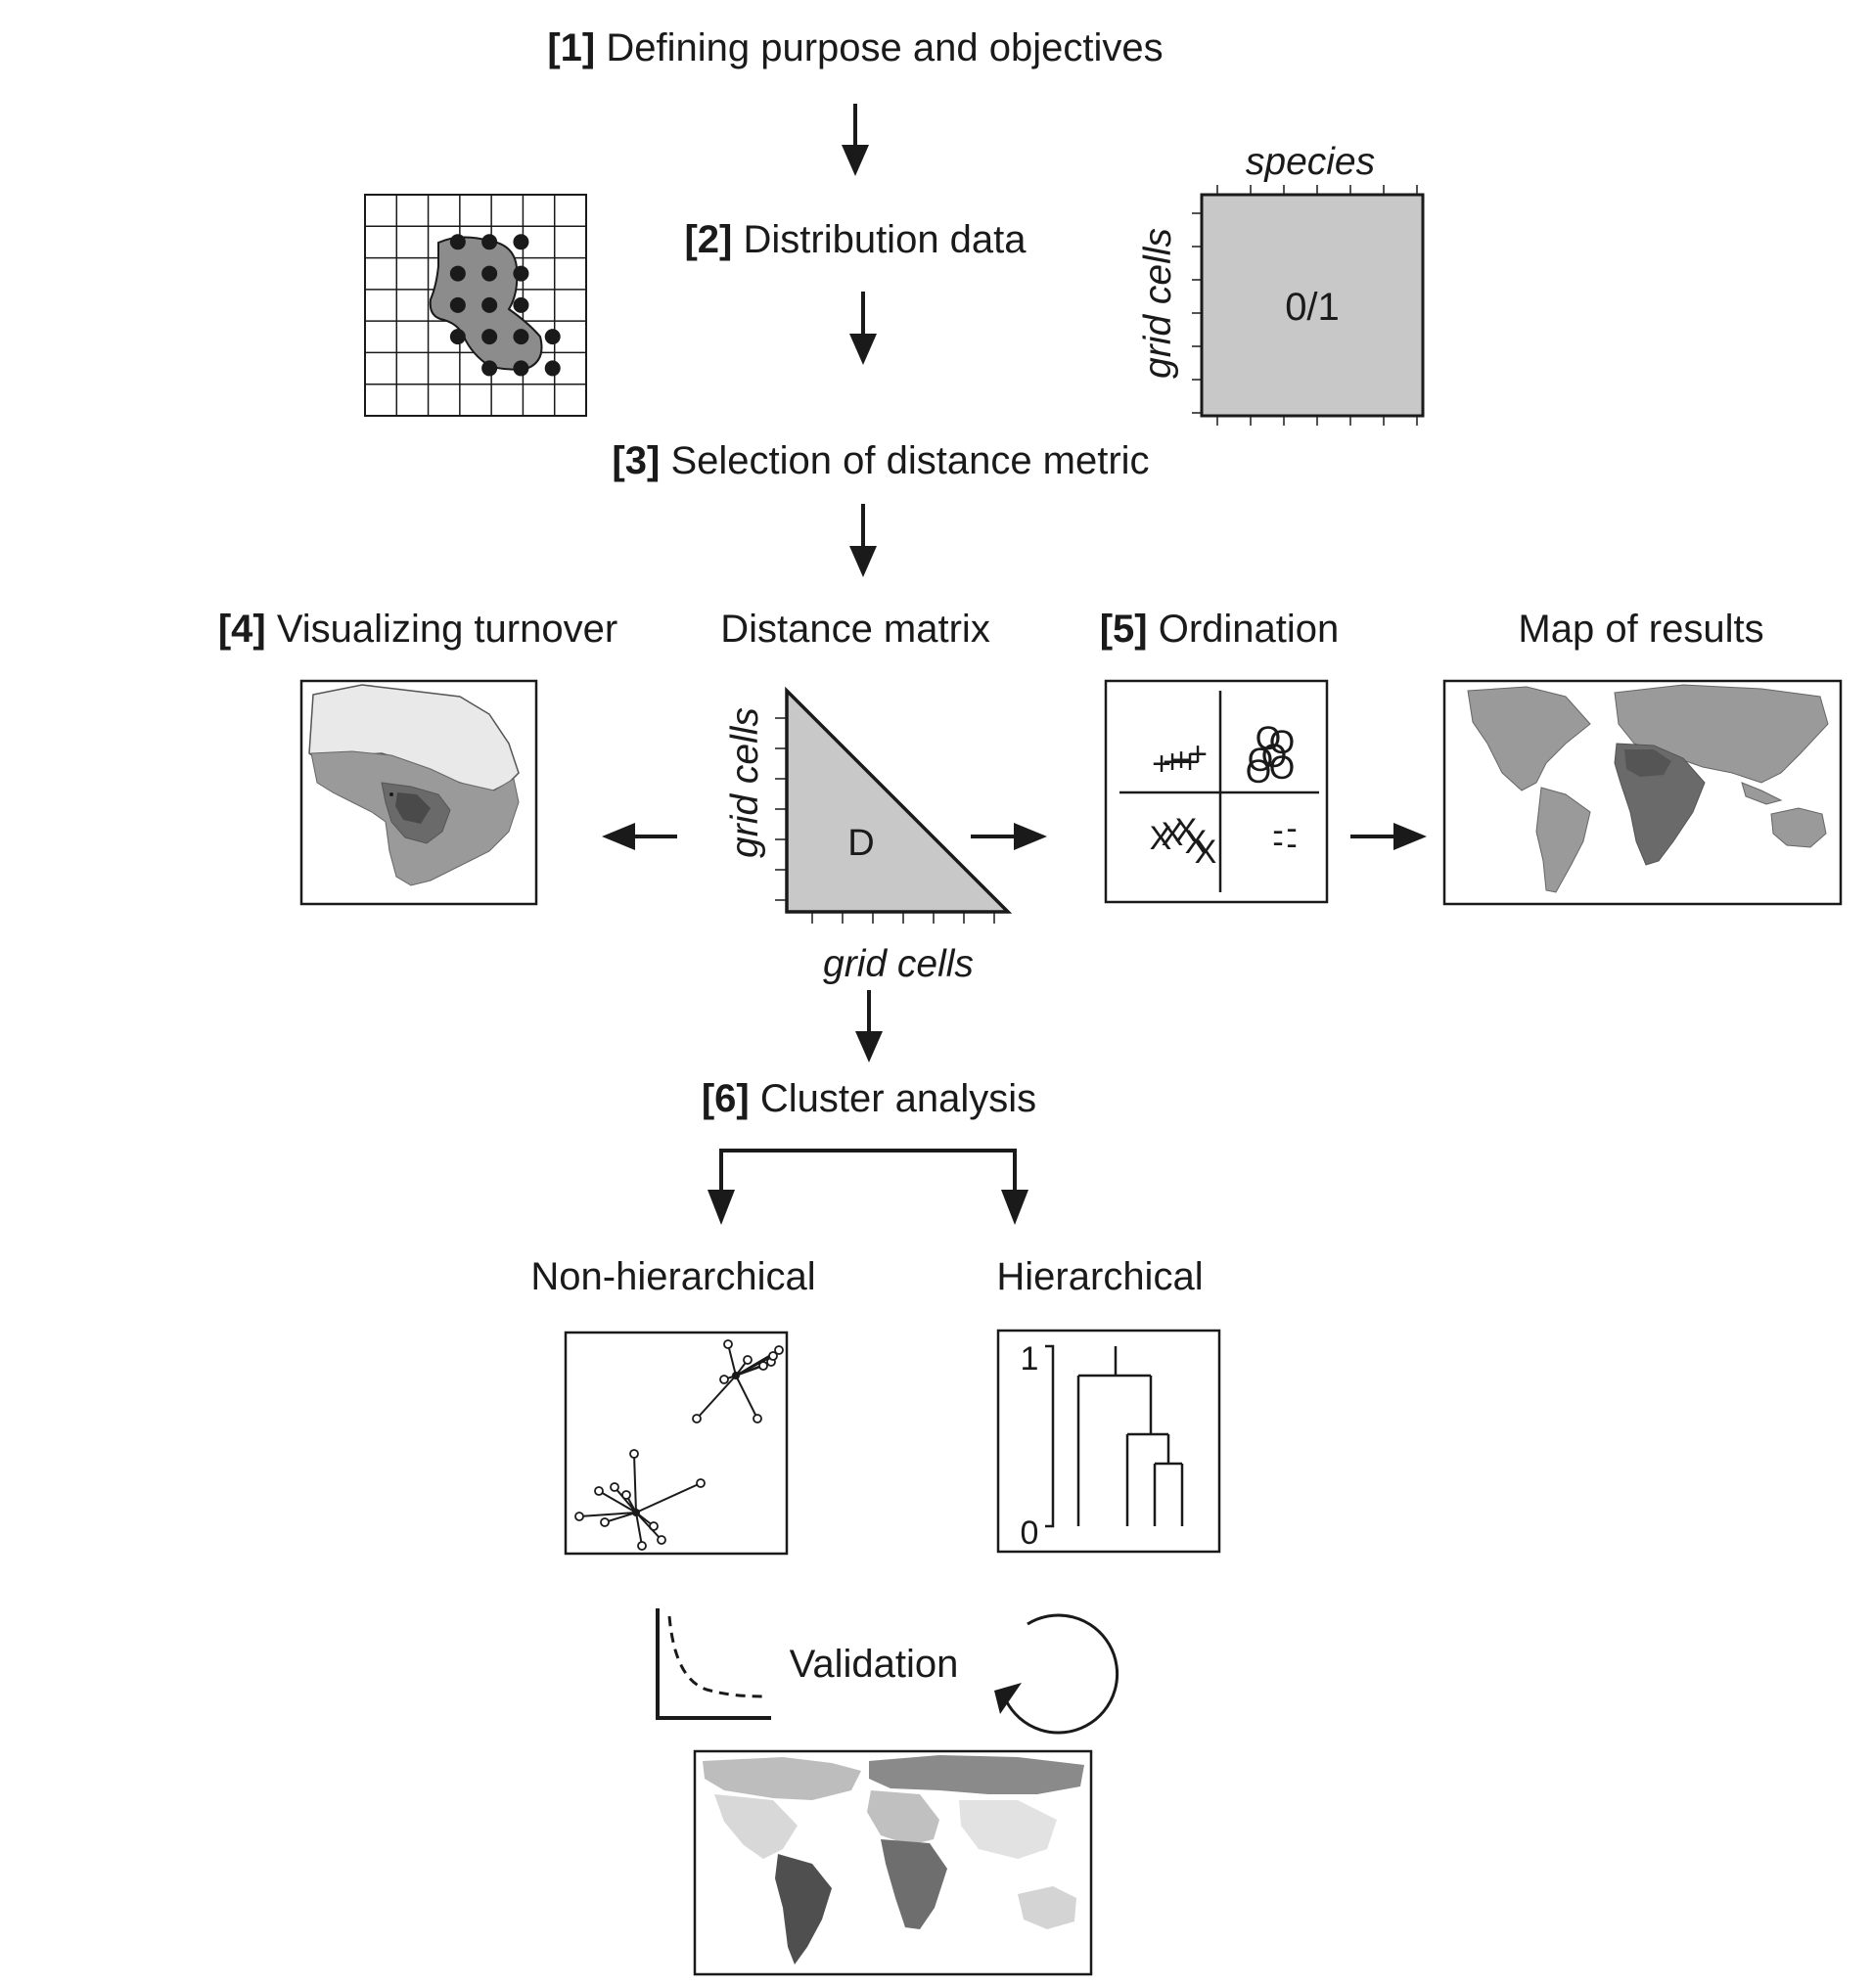 This screenshot has width=1872, height=1988. I want to click on world-map-clusters, so click(893, 1862).